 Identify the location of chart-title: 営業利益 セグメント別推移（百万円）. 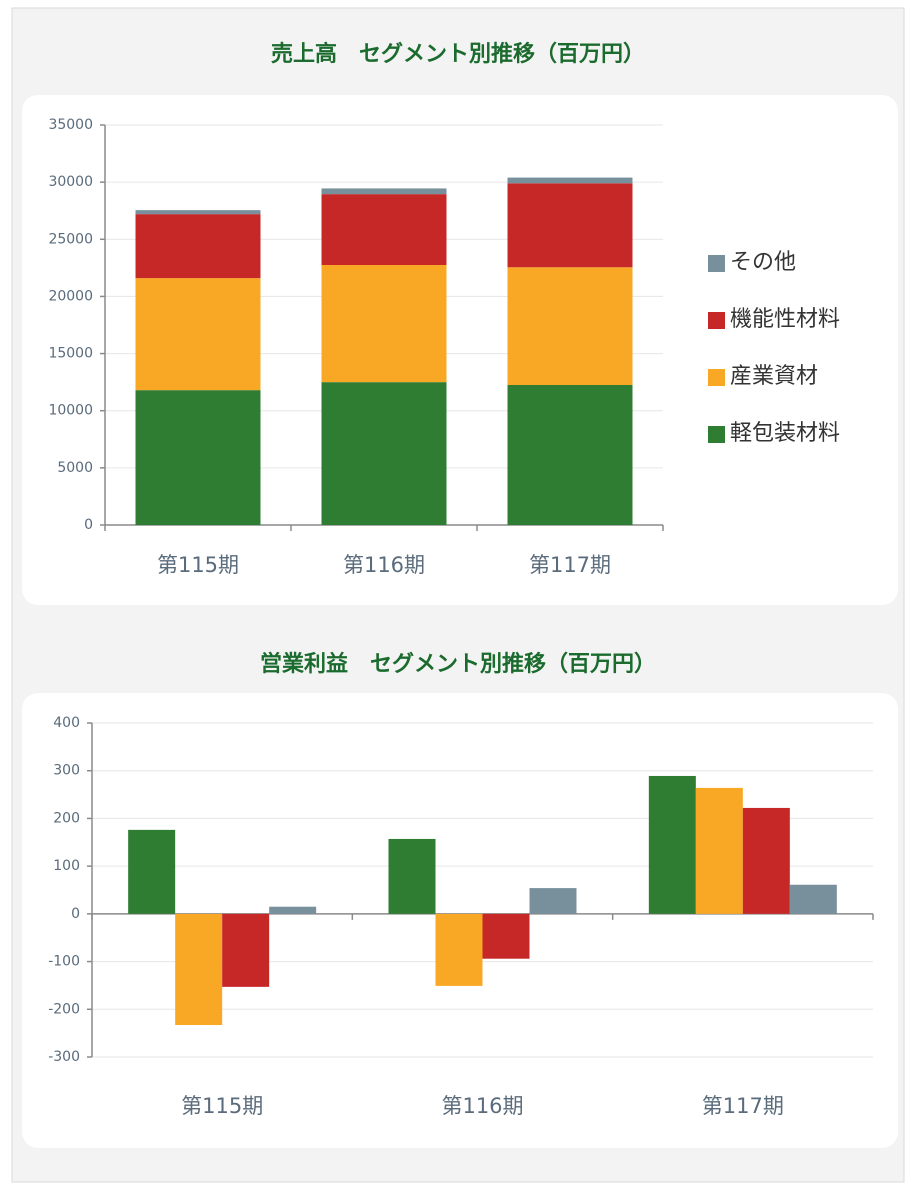
(458, 664).